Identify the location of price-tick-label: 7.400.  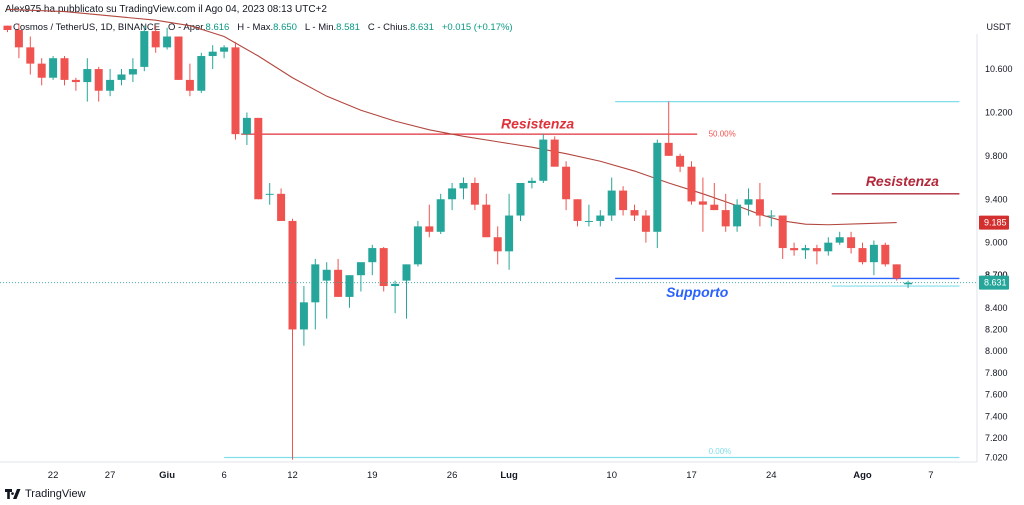
(996, 416).